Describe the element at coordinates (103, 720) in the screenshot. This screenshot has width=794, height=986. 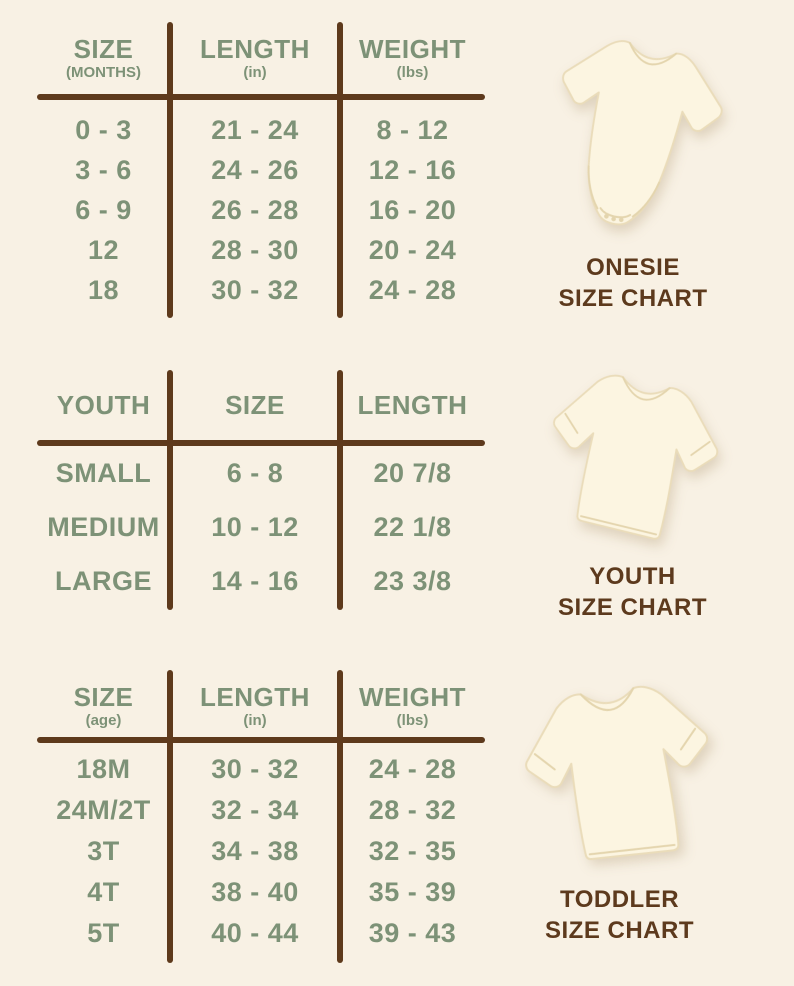
I see `header-unit: (age)` at that location.